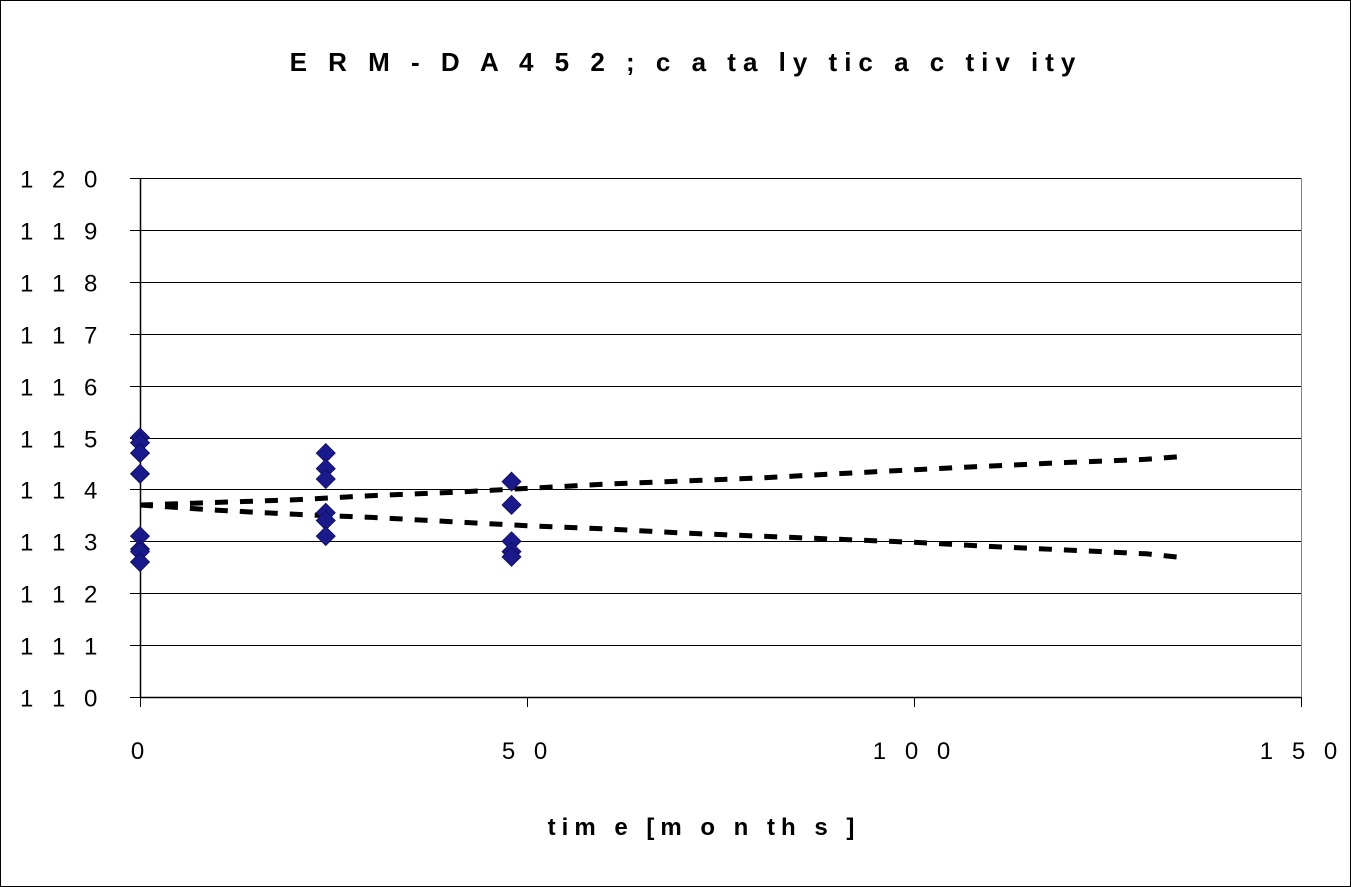 This screenshot has height=887, width=1351. What do you see at coordinates (61, 180) in the screenshot?
I see `y-tick-label: 1 2 0` at bounding box center [61, 180].